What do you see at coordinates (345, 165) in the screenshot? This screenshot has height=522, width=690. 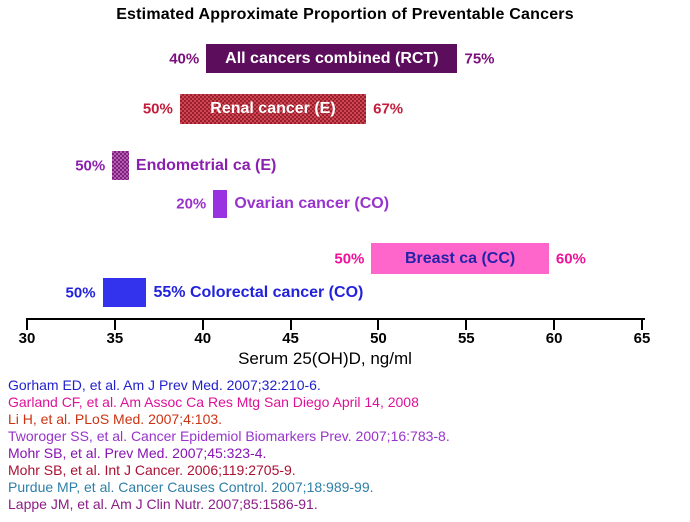 I see `bar-row: 50% Endometrial ca (E)` at bounding box center [345, 165].